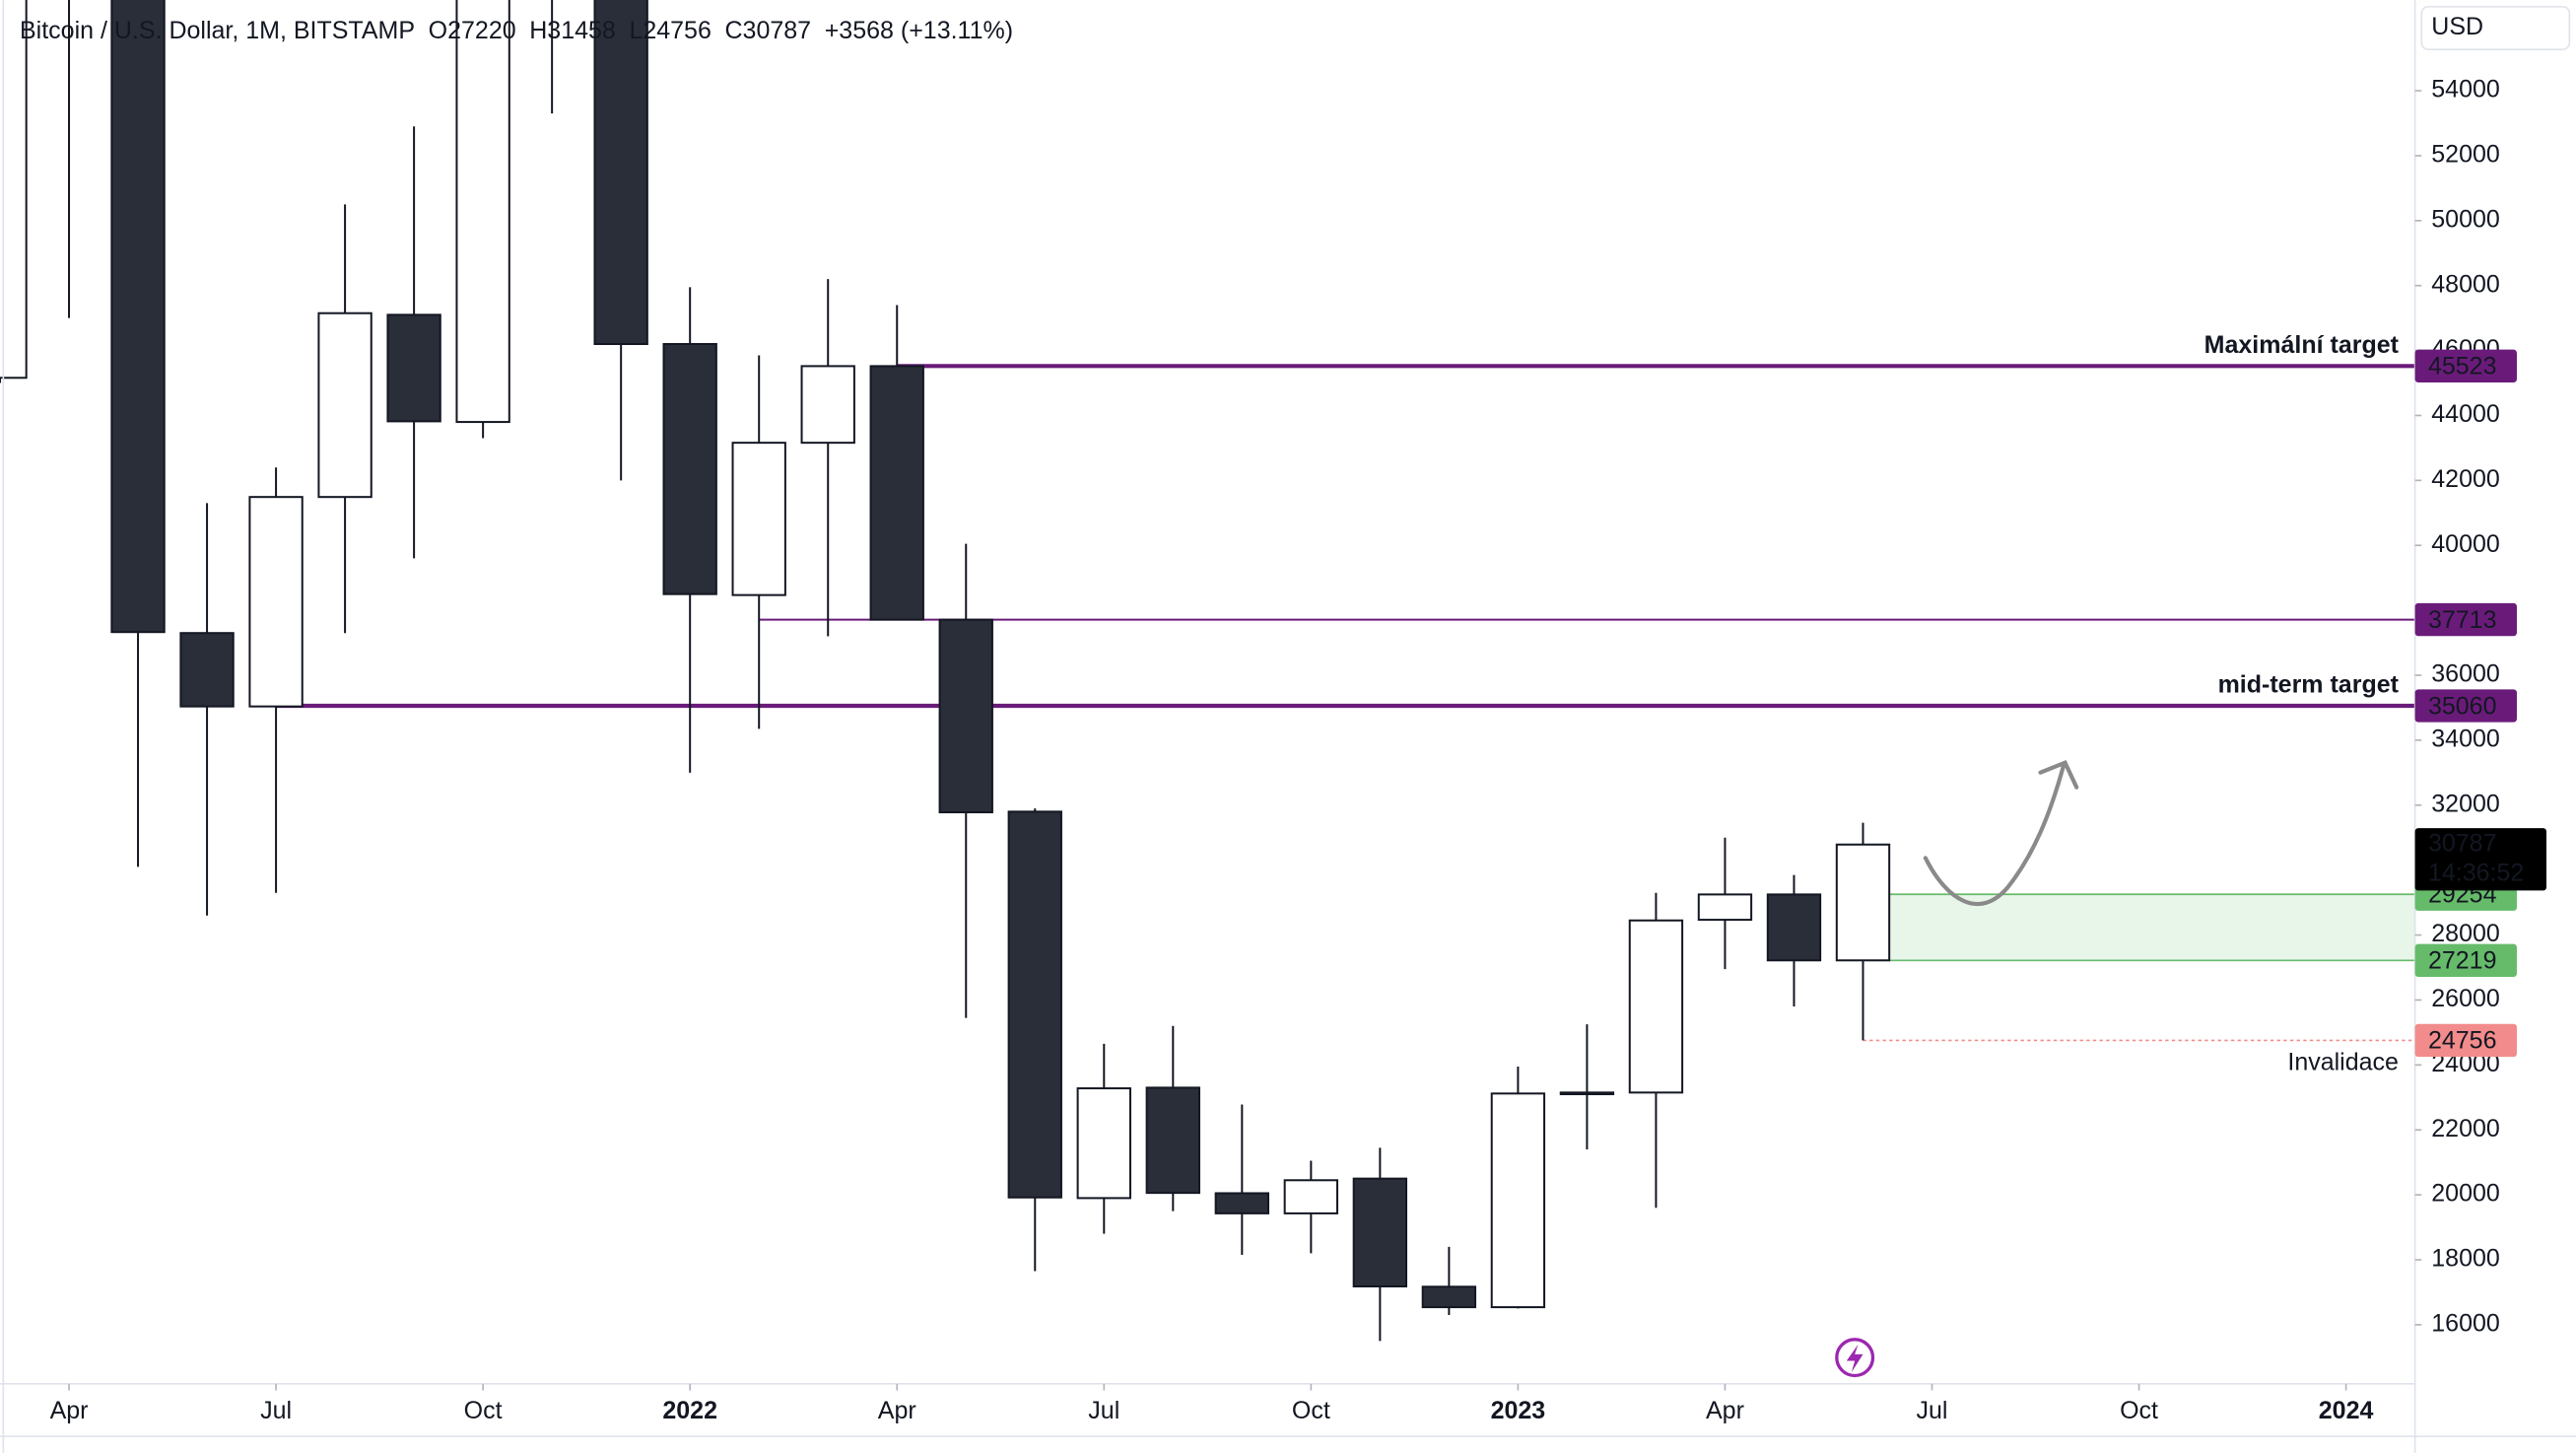 The width and height of the screenshot is (2576, 1453). I want to click on y-tick-label: 20000, so click(2465, 1194).